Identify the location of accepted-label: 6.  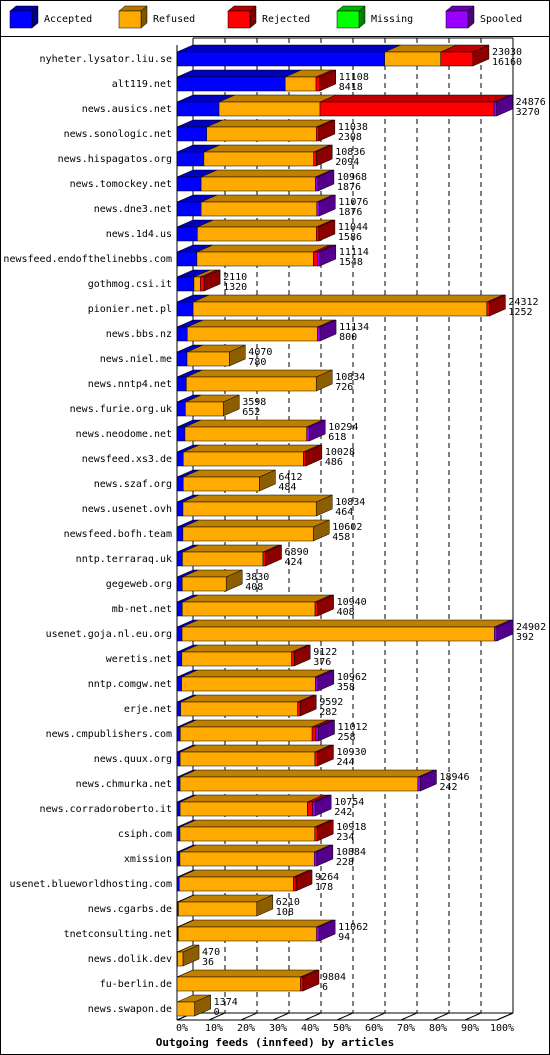
(325, 987).